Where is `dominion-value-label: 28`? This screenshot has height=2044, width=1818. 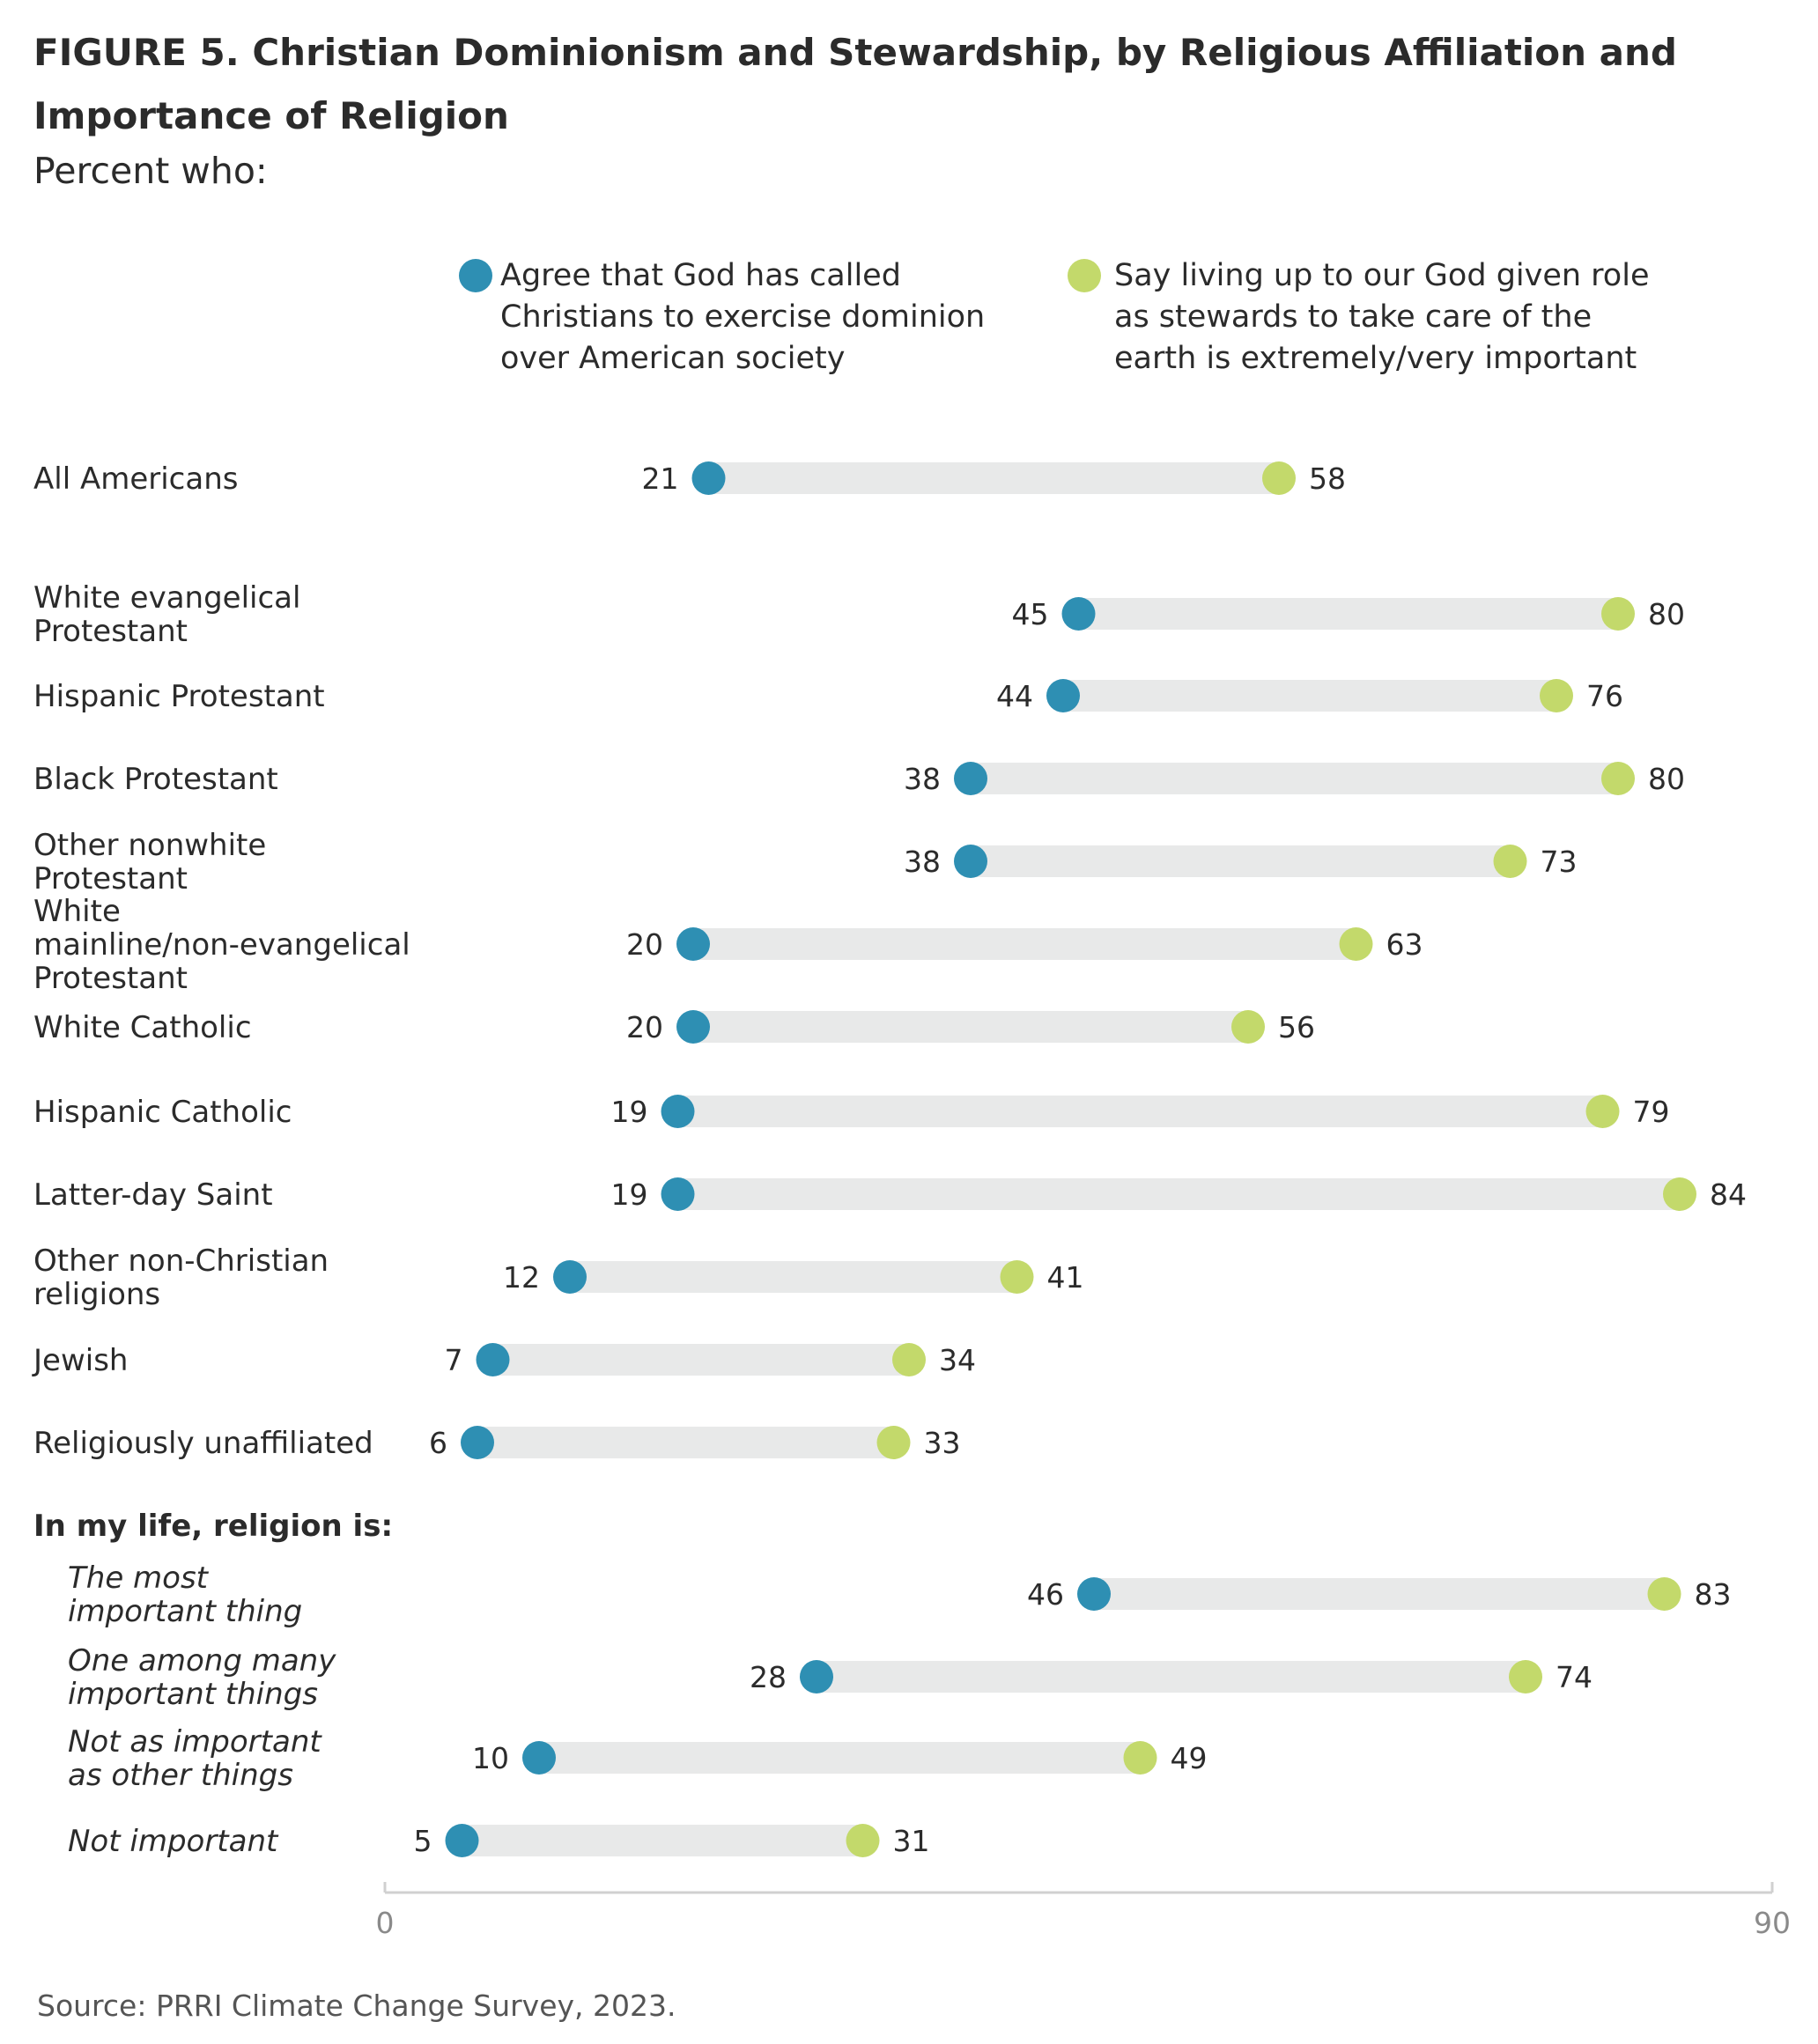
dominion-value-label: 28 is located at coordinates (768, 1677).